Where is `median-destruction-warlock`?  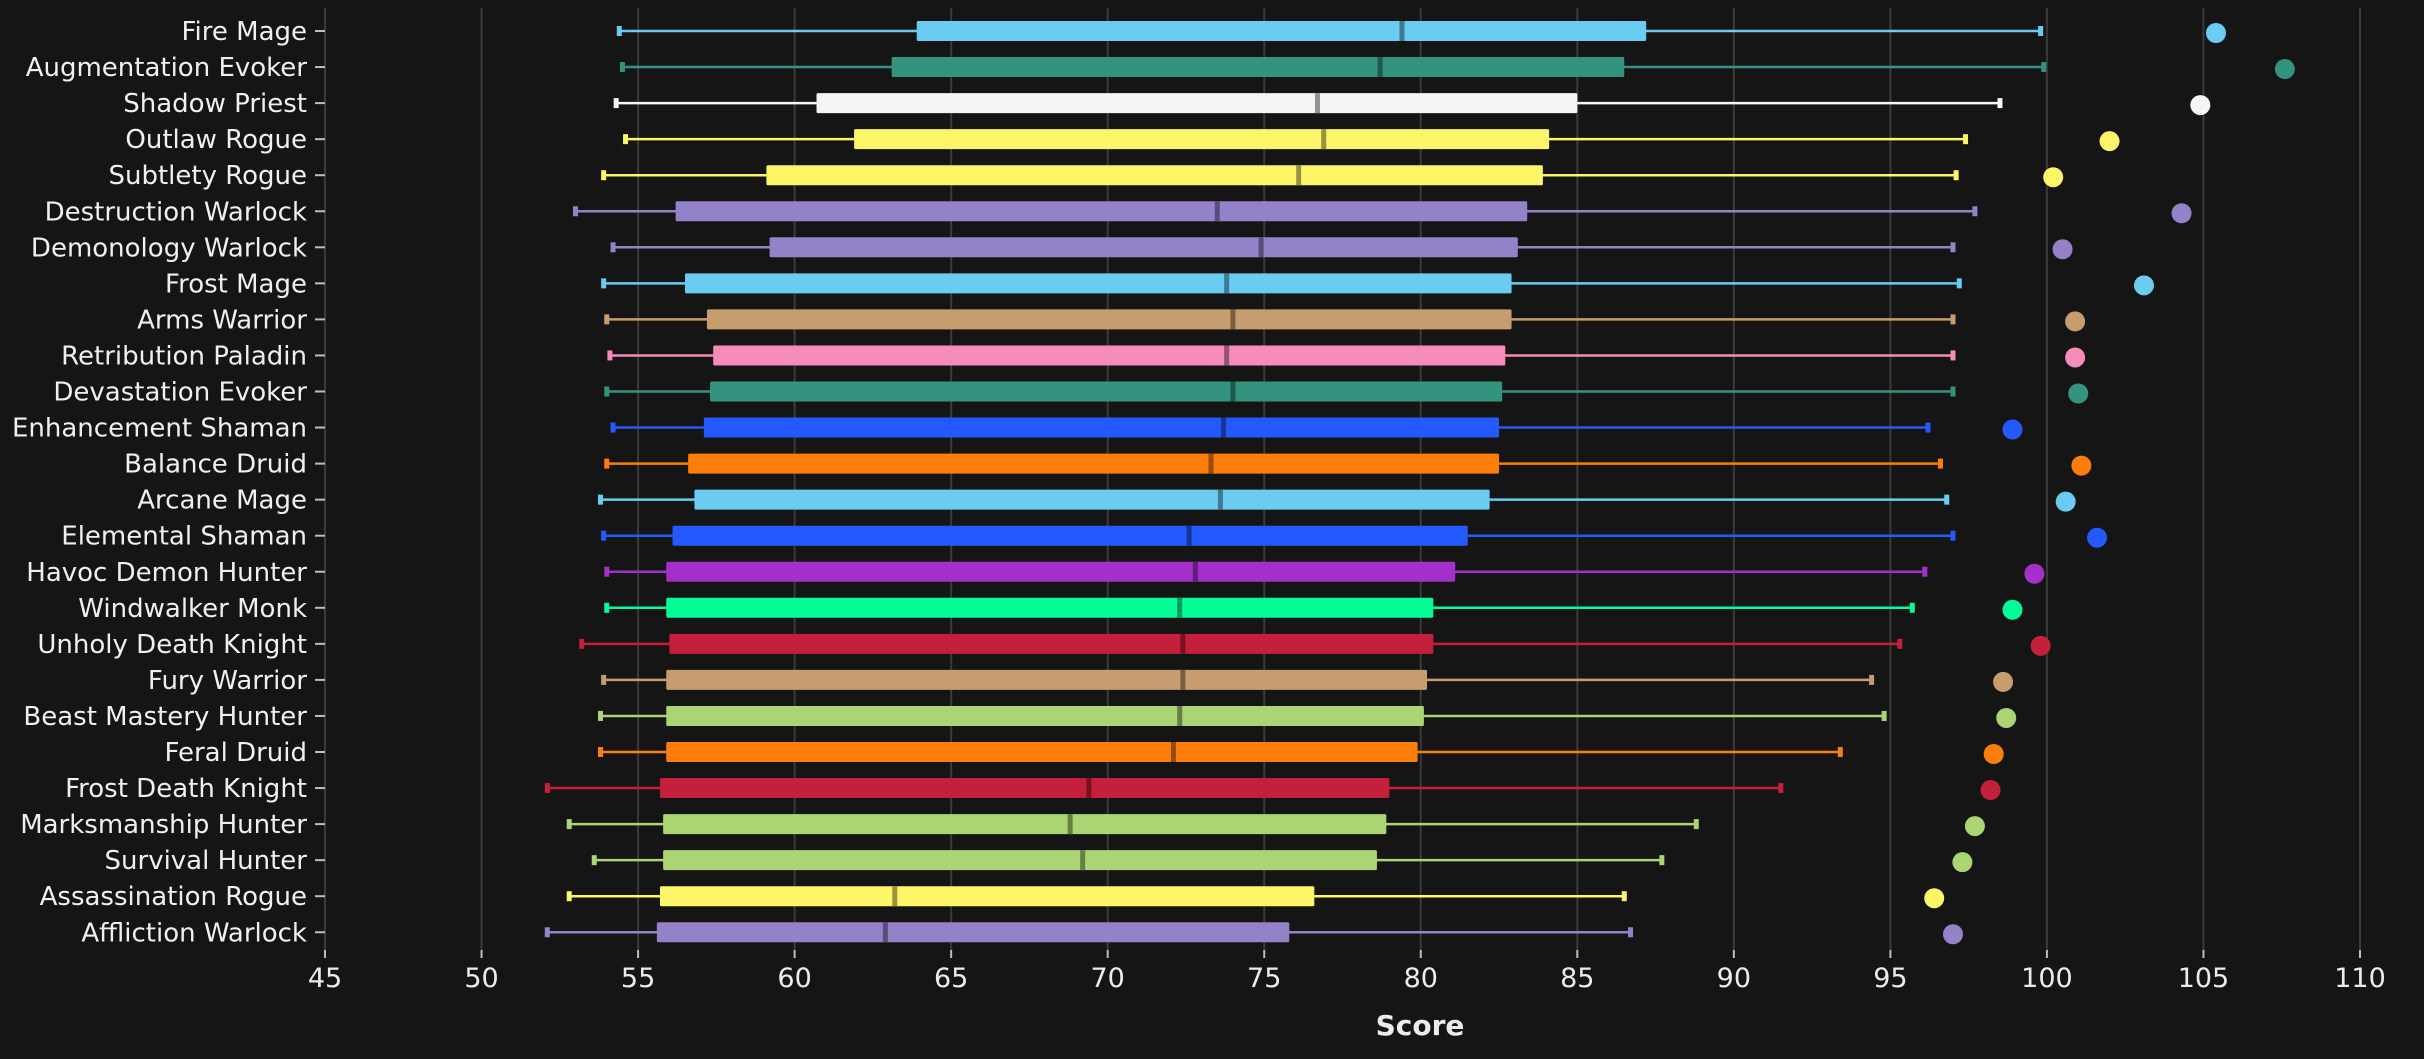
median-destruction-warlock is located at coordinates (1217, 211).